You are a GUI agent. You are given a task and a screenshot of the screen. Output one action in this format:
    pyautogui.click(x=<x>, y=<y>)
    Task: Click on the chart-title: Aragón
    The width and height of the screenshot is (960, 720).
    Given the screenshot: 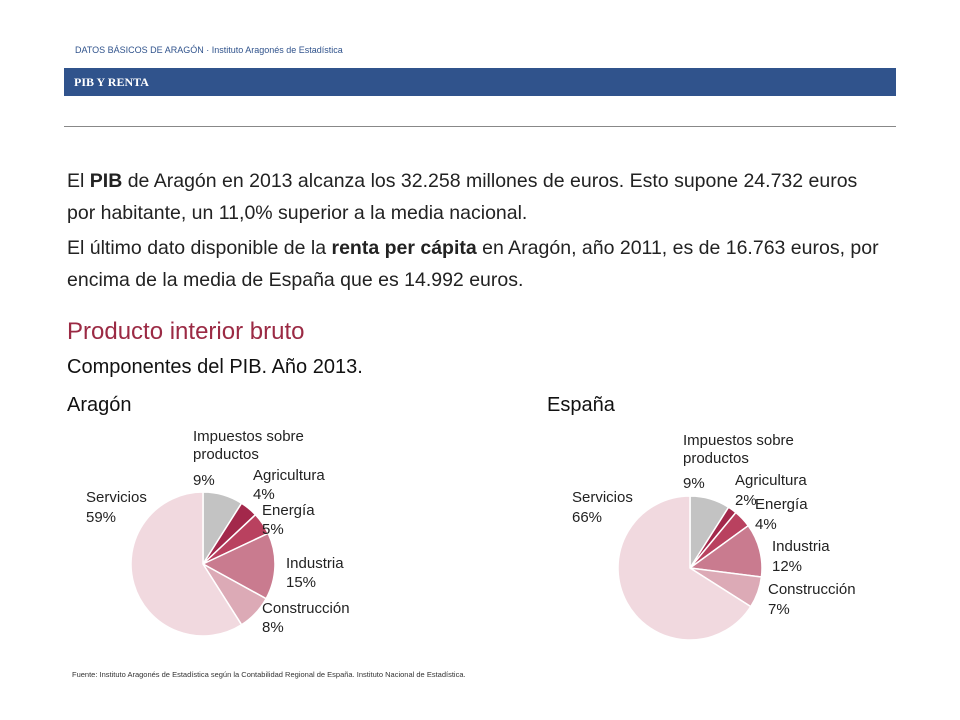 What is the action you would take?
    pyautogui.click(x=99, y=405)
    